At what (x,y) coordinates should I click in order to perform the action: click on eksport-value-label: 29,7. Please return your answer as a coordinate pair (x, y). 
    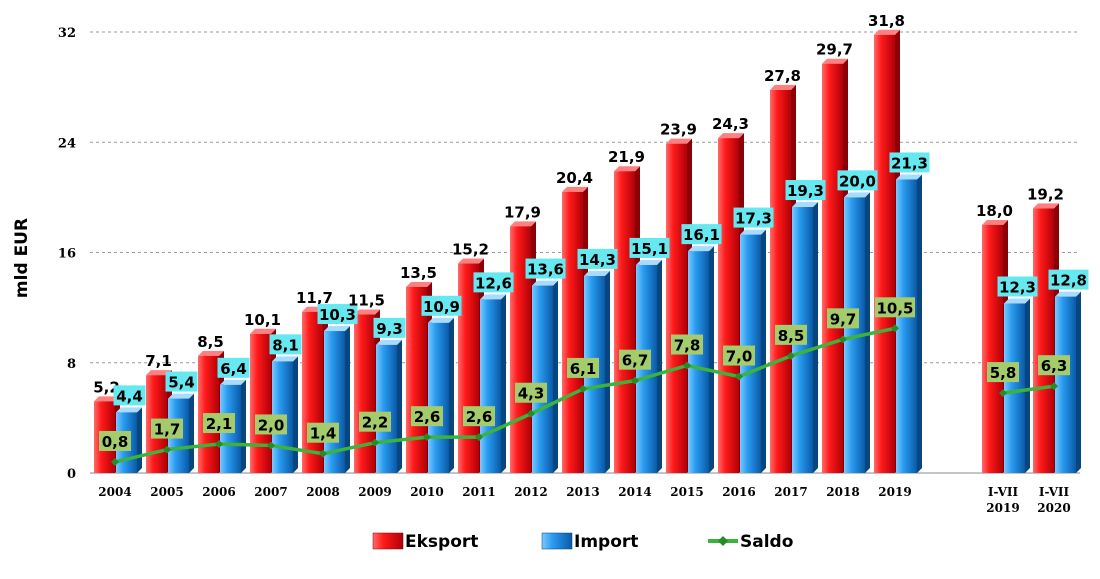
    Looking at the image, I should click on (834, 50).